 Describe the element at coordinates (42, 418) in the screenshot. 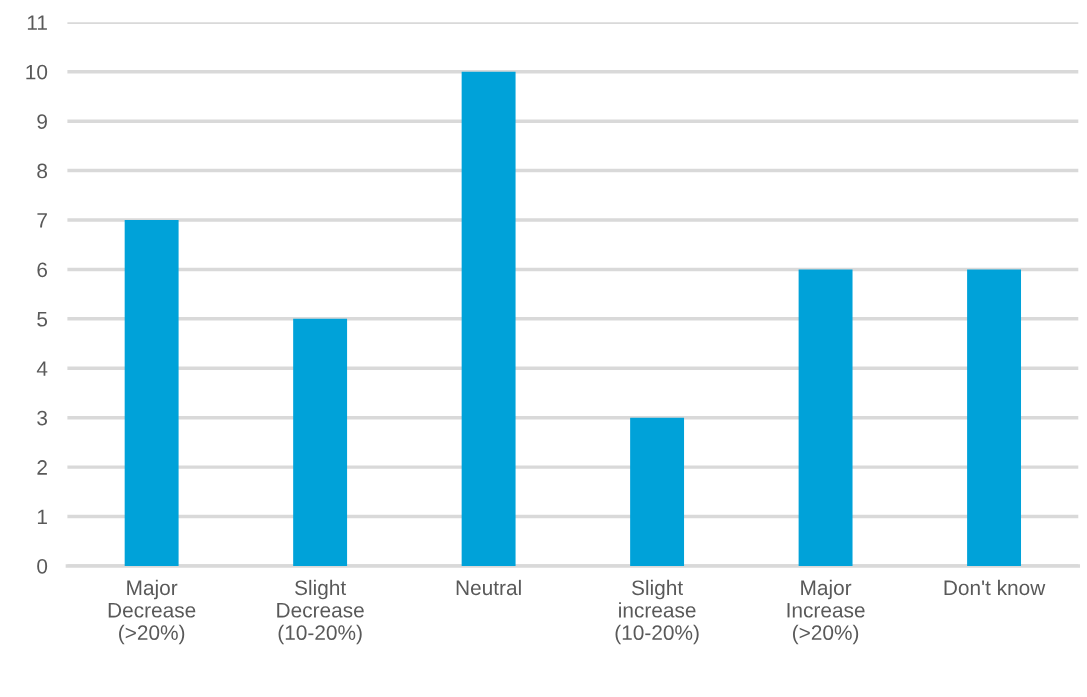

I see `y-tick-label: 3` at that location.